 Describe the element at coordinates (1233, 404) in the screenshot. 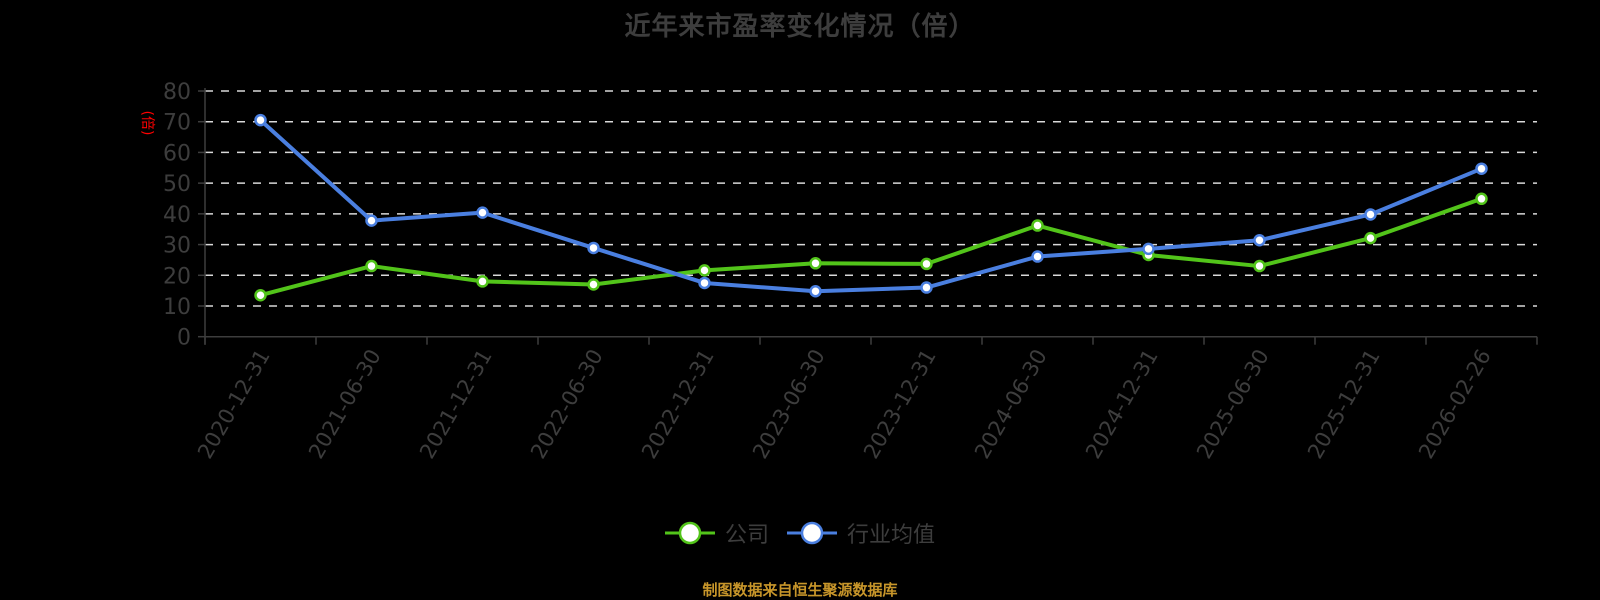

I see `x-tick-label: 2025-06-30` at that location.